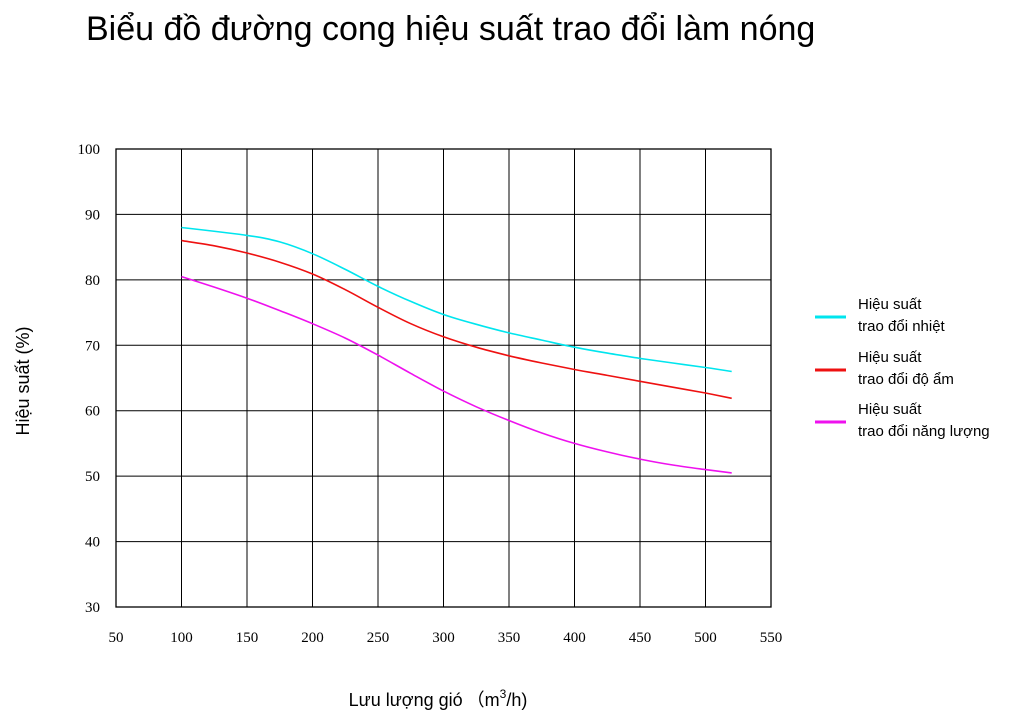 The height and width of the screenshot is (717, 1024). Describe the element at coordinates (406, 700) in the screenshot. I see `x-axis-label-text: Lưu lượng gió` at that location.